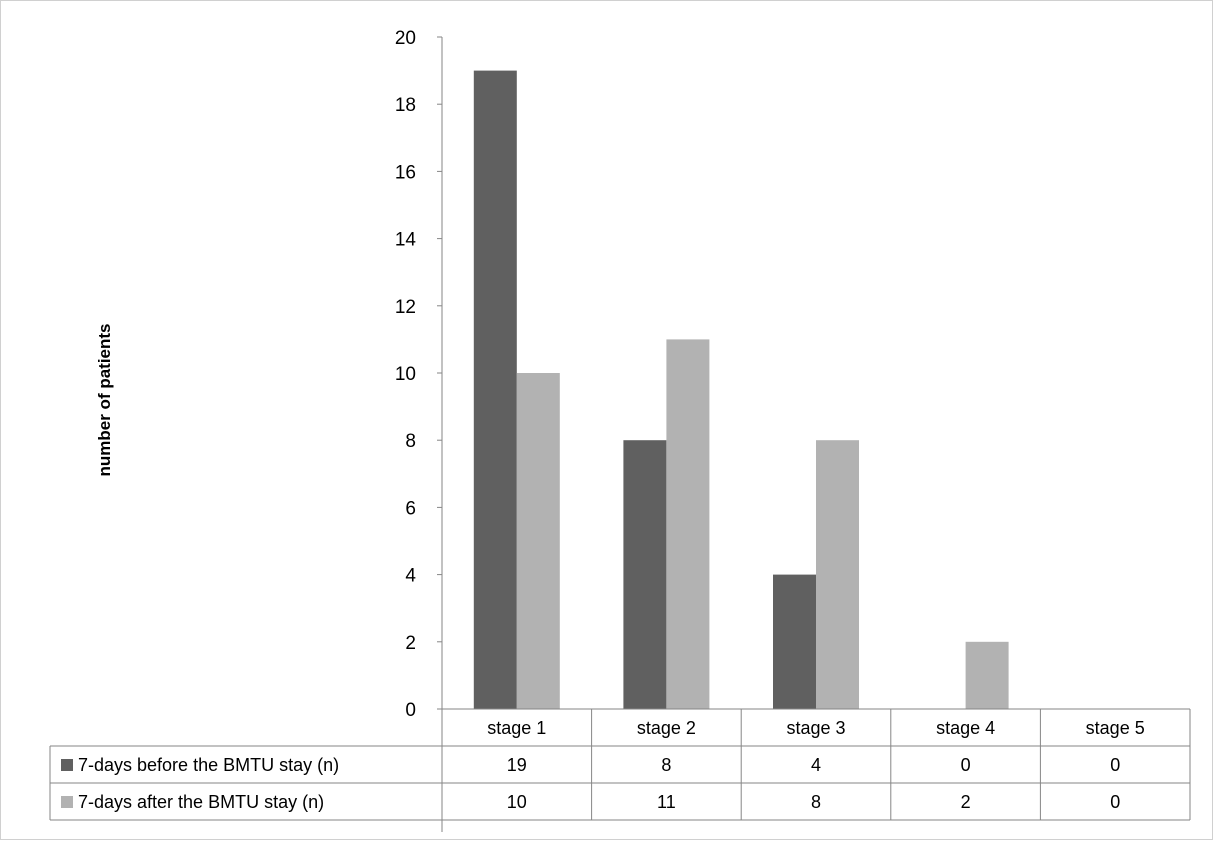 The image size is (1214, 841). Describe the element at coordinates (666, 802) in the screenshot. I see `table-value: 11` at that location.